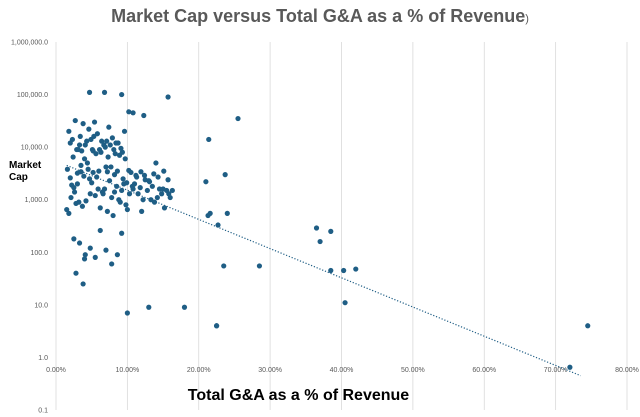 This screenshot has height=417, width=640. I want to click on y-tick-label: 0.1, so click(43, 411).